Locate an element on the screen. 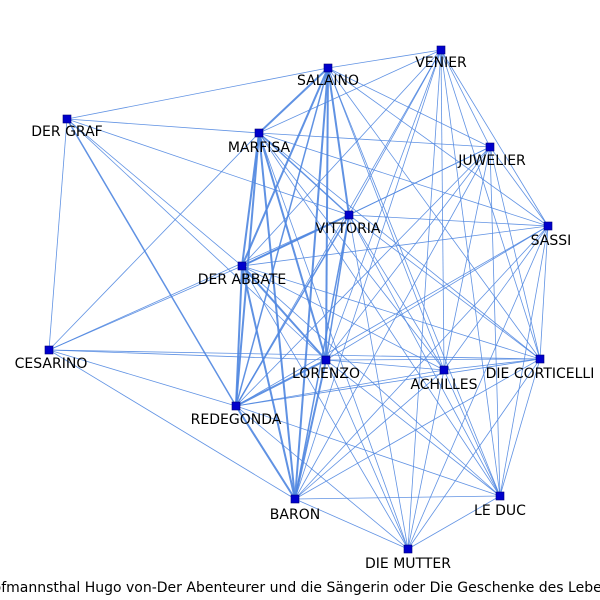 Image resolution: width=600 pixels, height=600 pixels. edge-venier-vittoria is located at coordinates (395, 132).